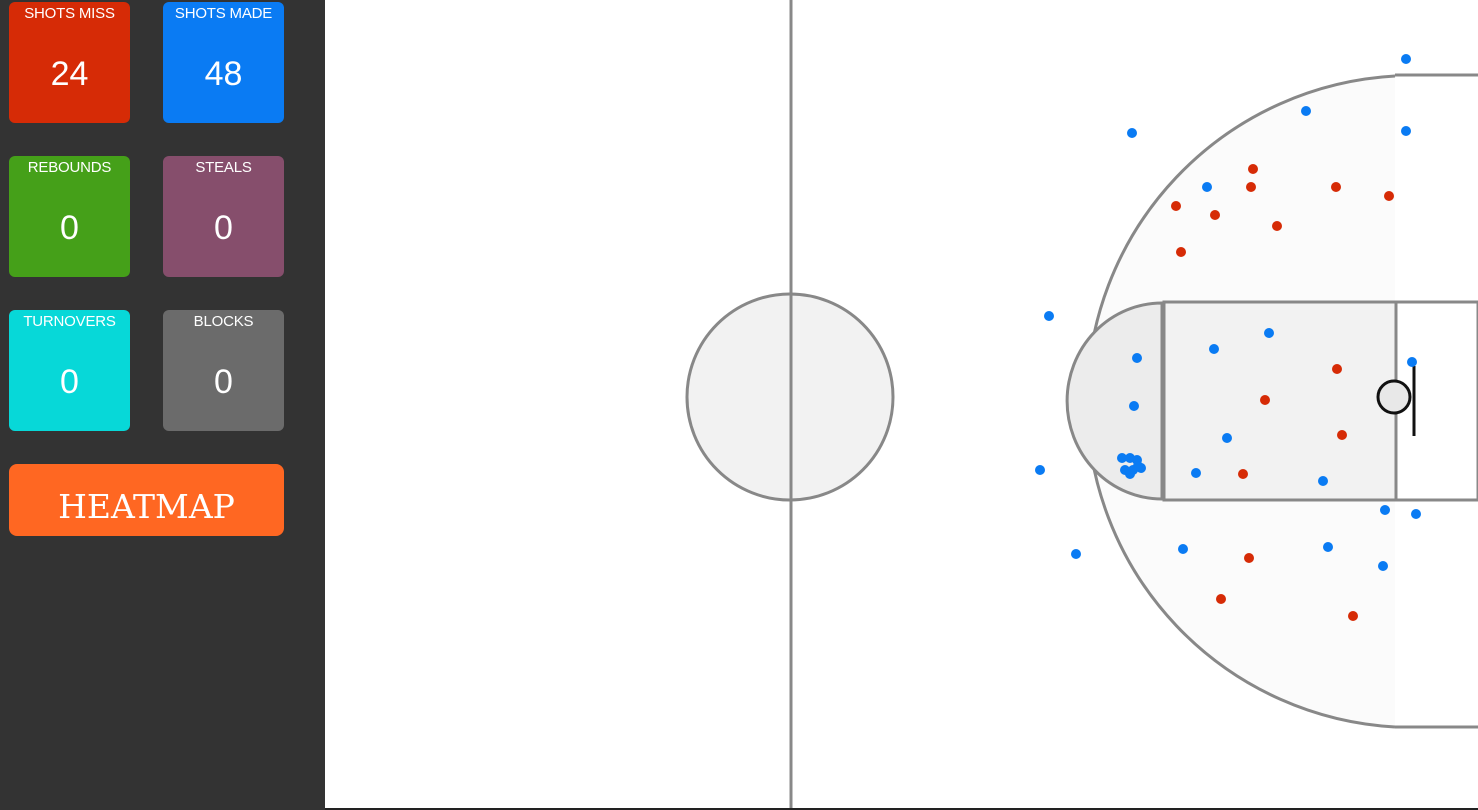 This screenshot has height=810, width=1478. What do you see at coordinates (223, 382) in the screenshot?
I see `blocks-value: 0` at bounding box center [223, 382].